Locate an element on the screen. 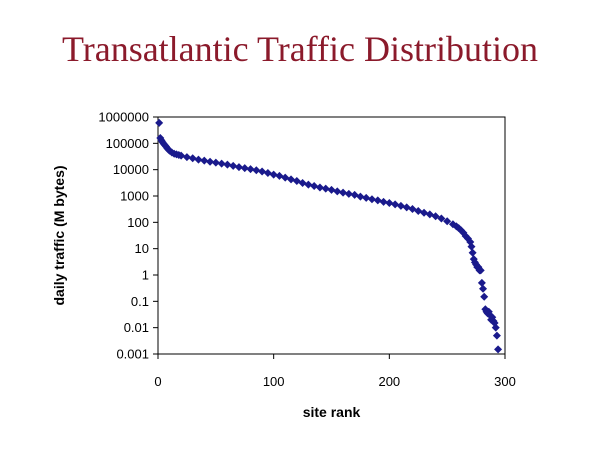  y-tick-label: 1000 is located at coordinates (134, 196).